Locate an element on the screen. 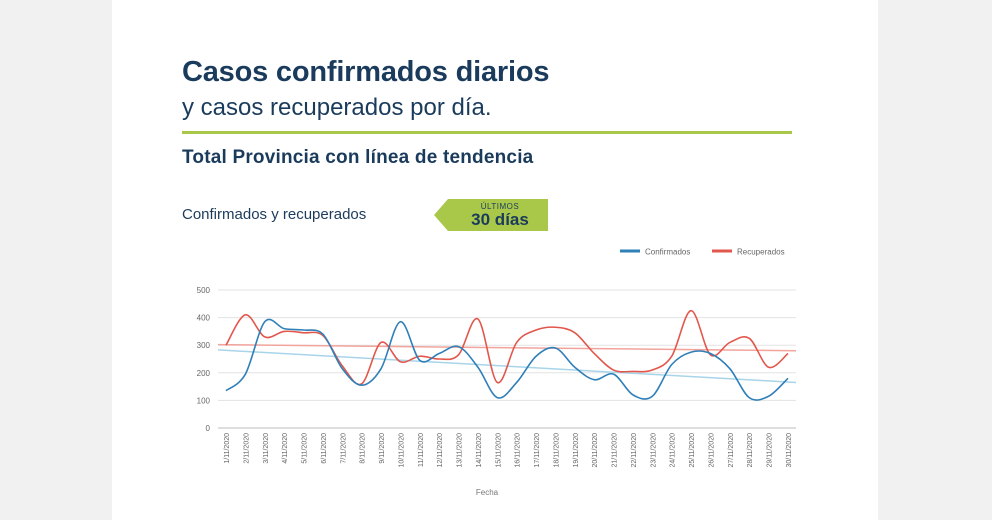 The height and width of the screenshot is (520, 992). y-tick-label: 500 is located at coordinates (204, 290).